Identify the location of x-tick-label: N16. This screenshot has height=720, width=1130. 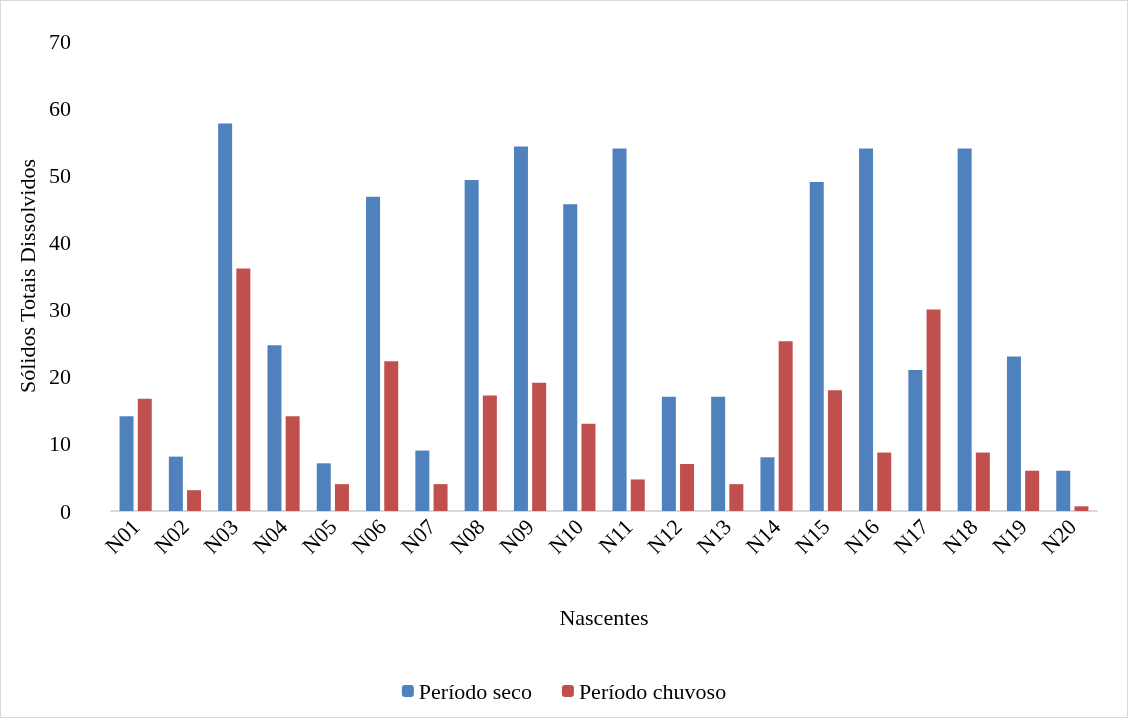
(861, 536).